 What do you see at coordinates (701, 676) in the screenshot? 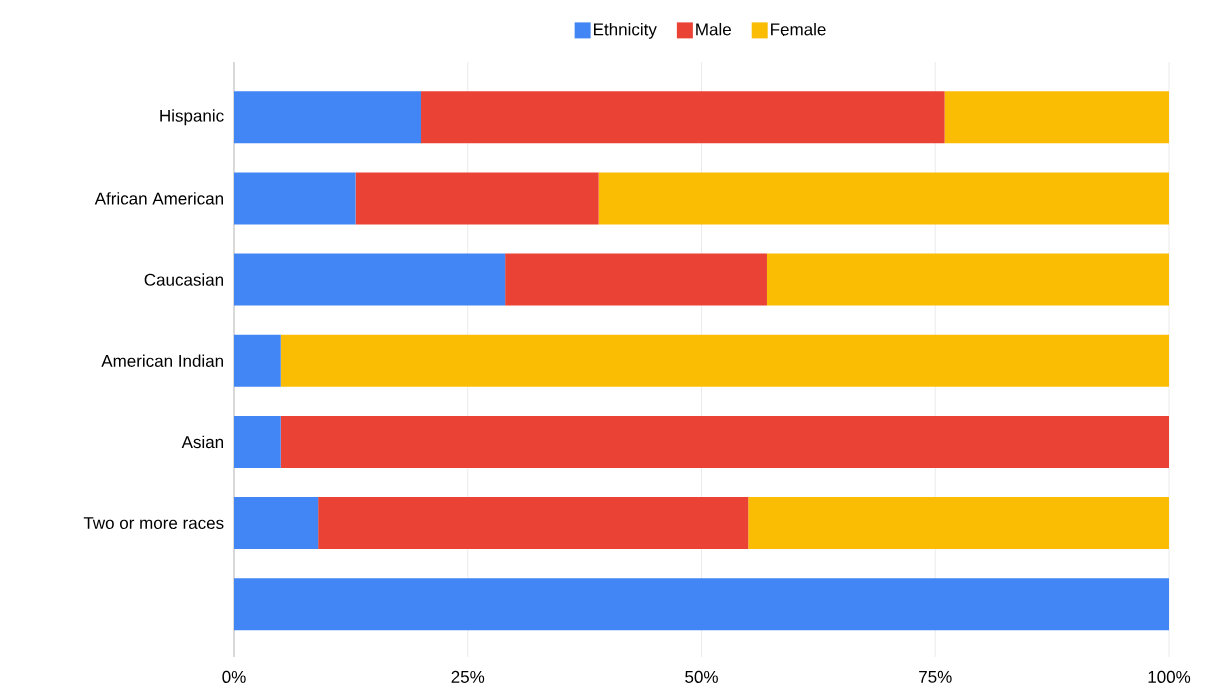
I see `x-tick-label: 50%` at bounding box center [701, 676].